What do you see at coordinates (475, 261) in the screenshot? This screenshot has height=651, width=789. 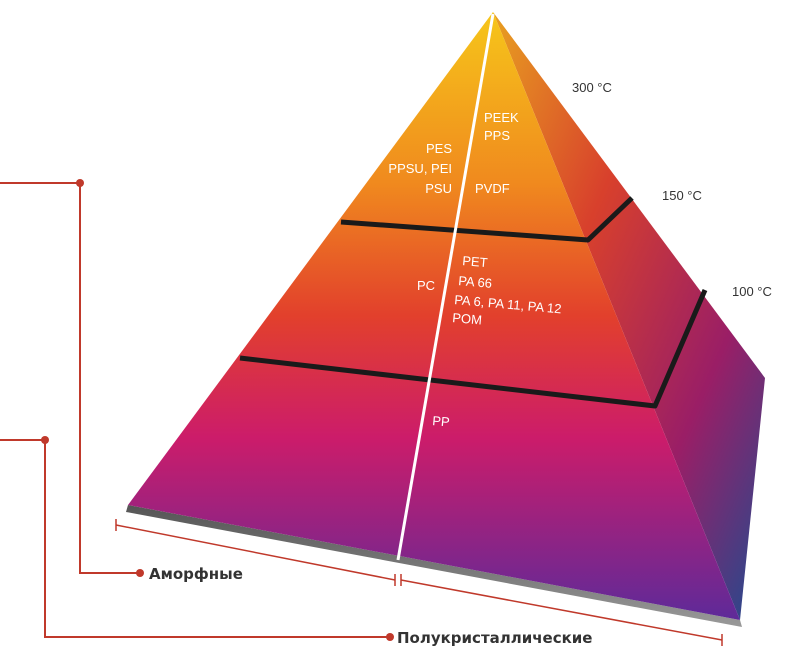 I see `label-pet: PET` at bounding box center [475, 261].